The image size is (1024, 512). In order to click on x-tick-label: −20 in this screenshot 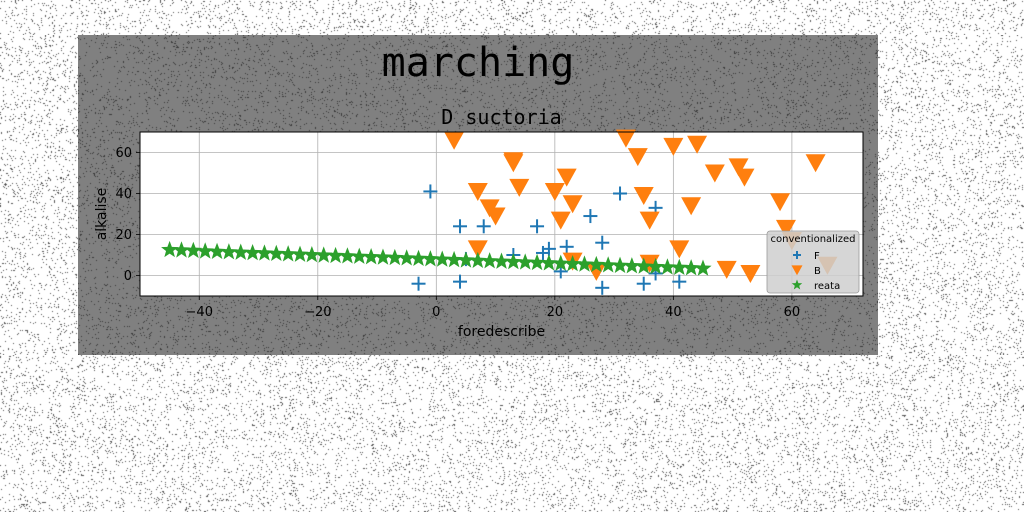, I will do `click(317, 312)`.